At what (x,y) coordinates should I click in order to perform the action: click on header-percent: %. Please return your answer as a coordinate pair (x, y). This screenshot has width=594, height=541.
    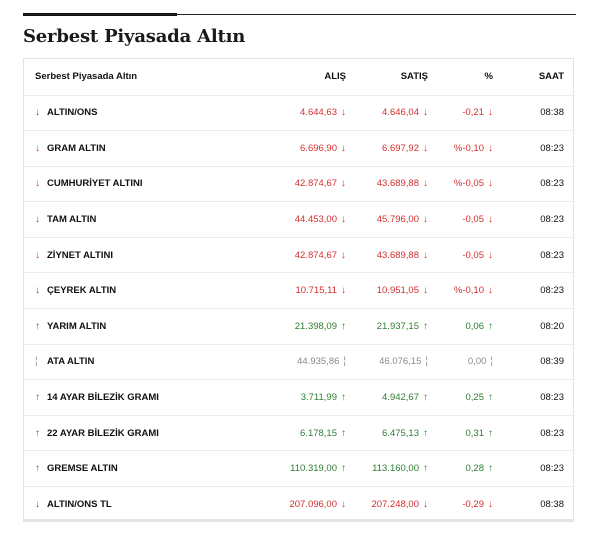
    Looking at the image, I should click on (470, 77).